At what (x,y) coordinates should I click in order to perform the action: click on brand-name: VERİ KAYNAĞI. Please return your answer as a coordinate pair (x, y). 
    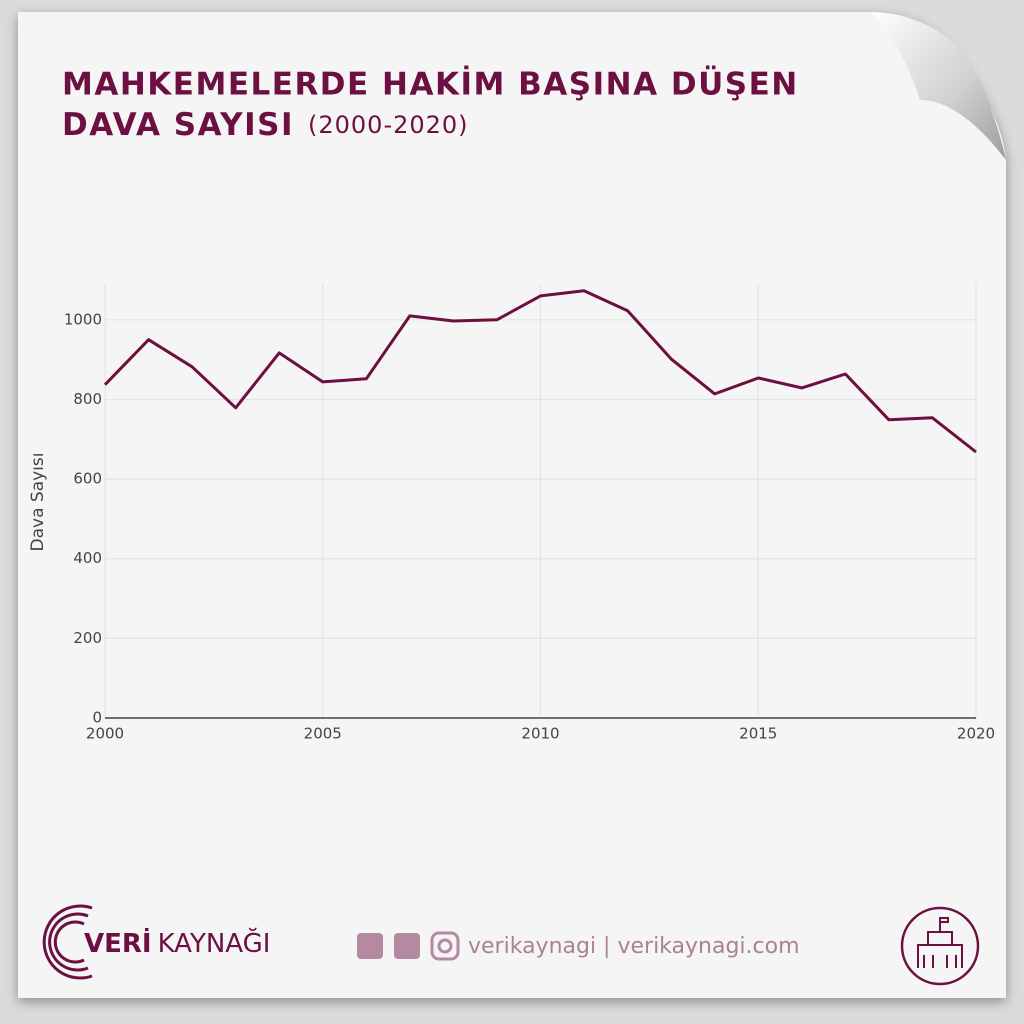
    Looking at the image, I should click on (177, 943).